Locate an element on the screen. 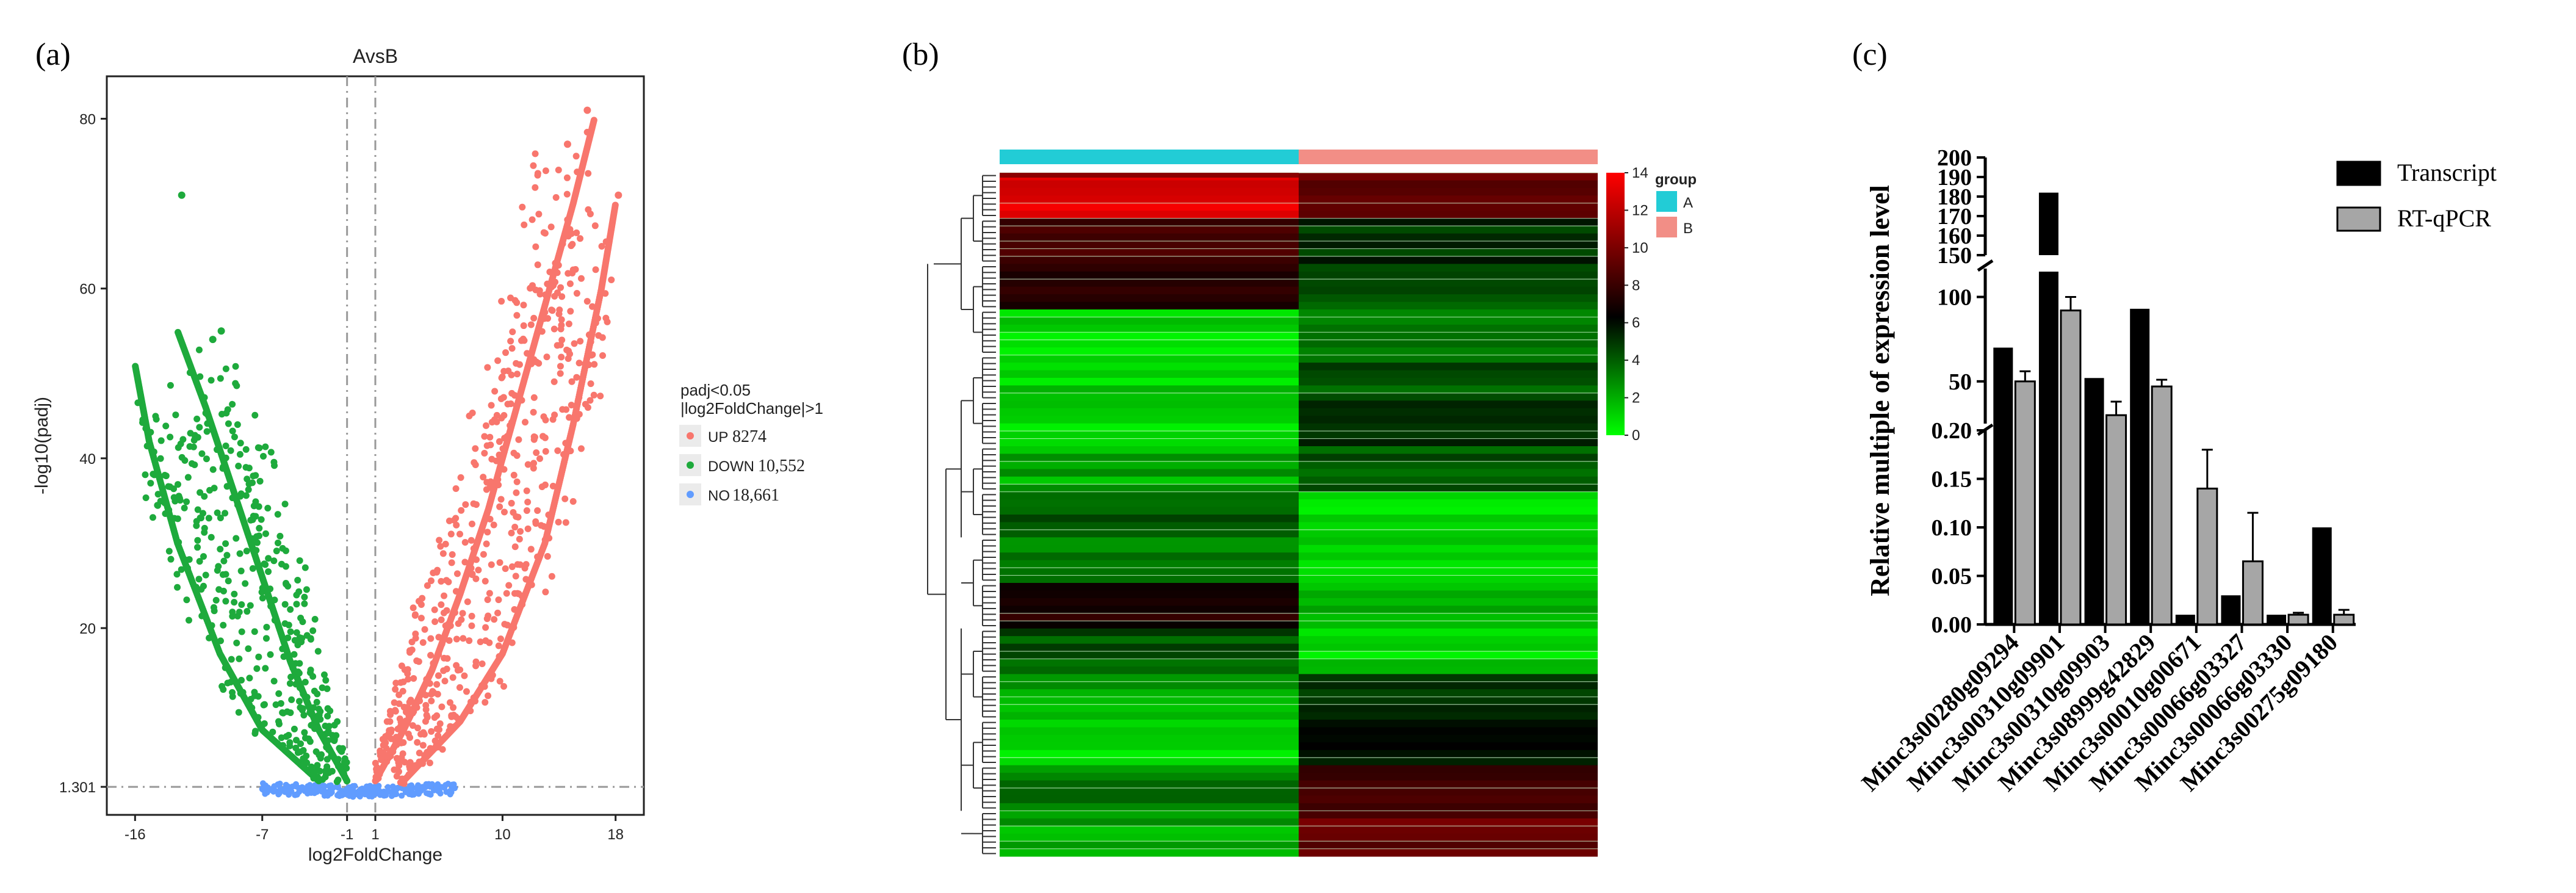  legend-count-no: 18,661 is located at coordinates (755, 495).